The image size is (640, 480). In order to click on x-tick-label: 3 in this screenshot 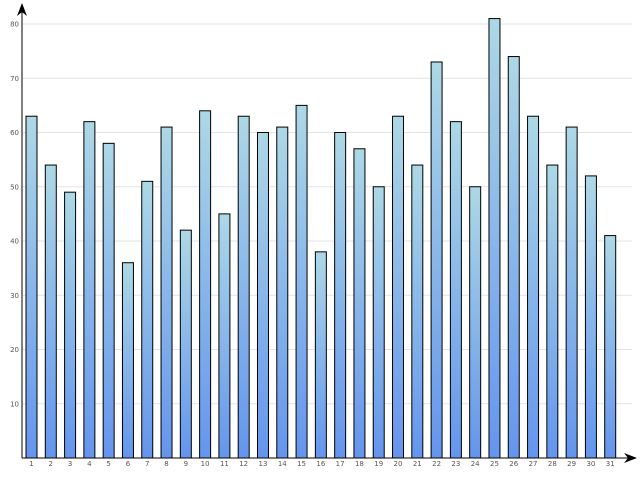, I will do `click(70, 464)`.